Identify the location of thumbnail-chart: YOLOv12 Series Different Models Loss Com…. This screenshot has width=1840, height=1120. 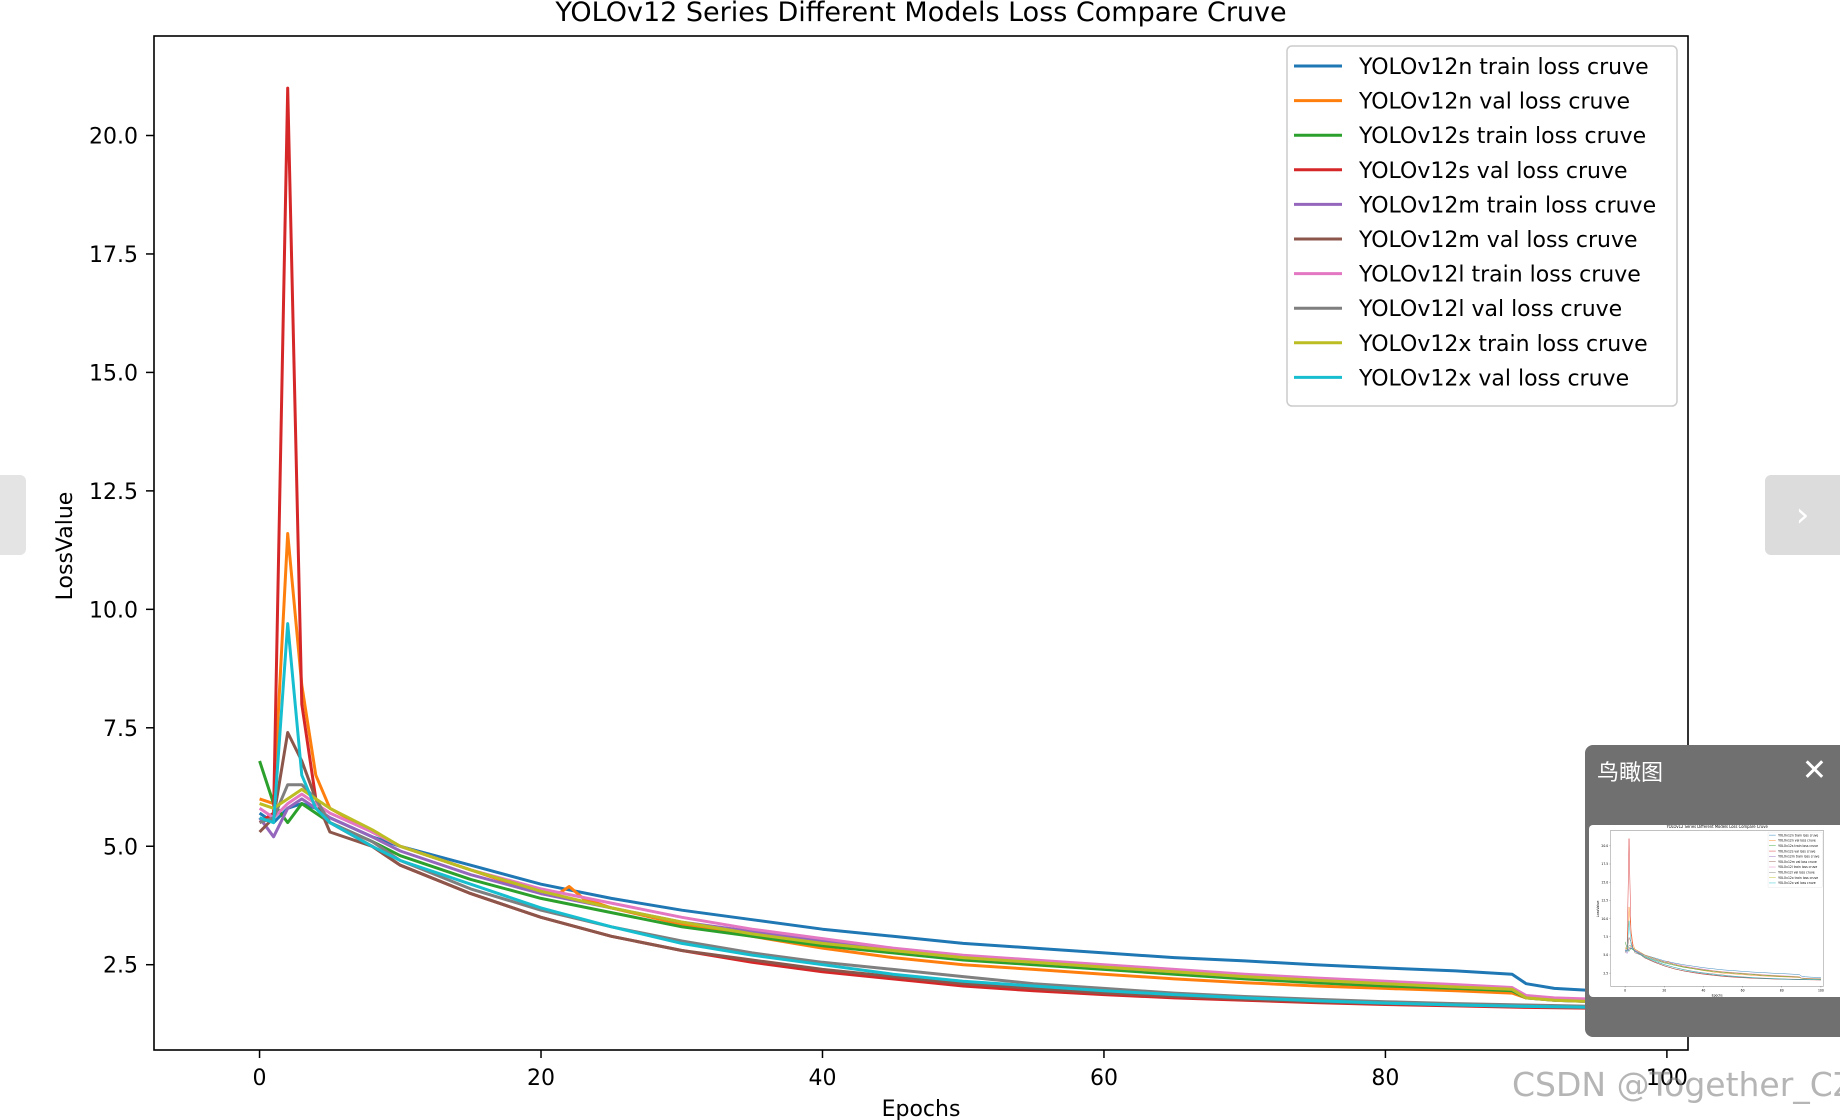
(1710, 910).